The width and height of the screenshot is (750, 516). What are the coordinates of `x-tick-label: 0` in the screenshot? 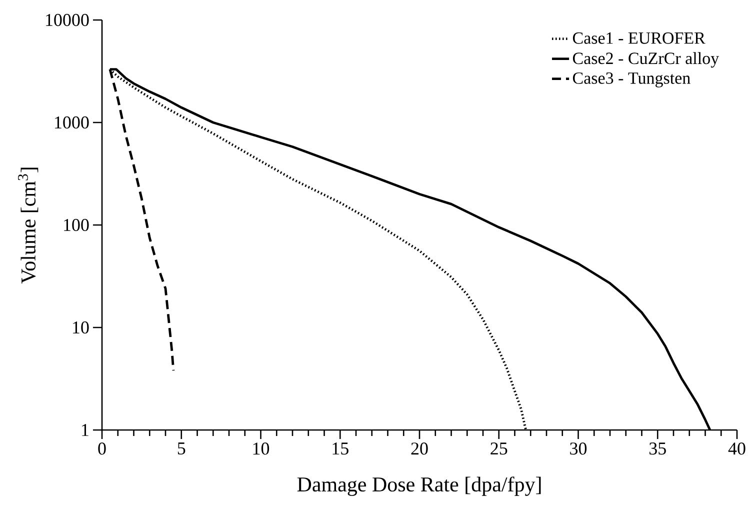 It's located at (102, 448).